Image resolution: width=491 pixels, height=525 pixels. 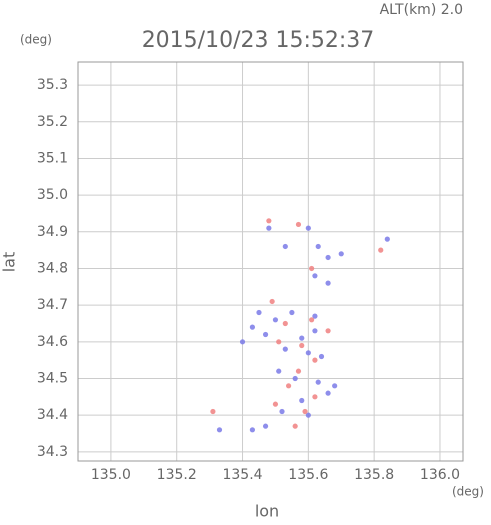 I want to click on y-tick-label: 35.2, so click(x=52, y=122).